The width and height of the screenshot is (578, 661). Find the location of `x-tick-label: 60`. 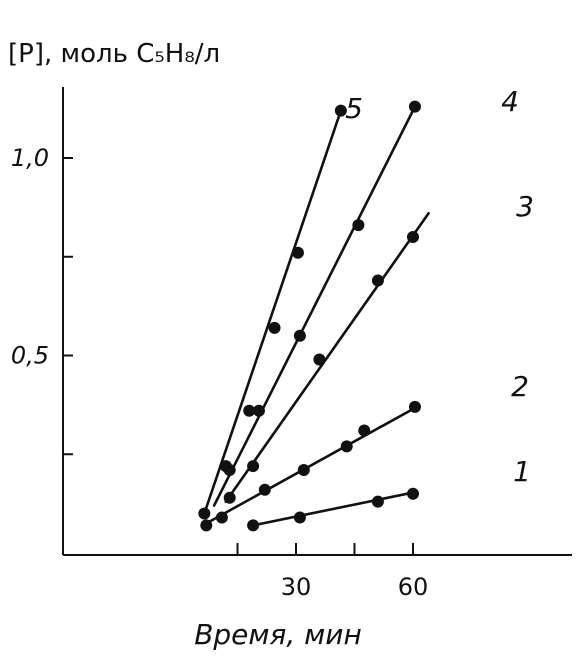

x-tick-label: 60 is located at coordinates (413, 587).